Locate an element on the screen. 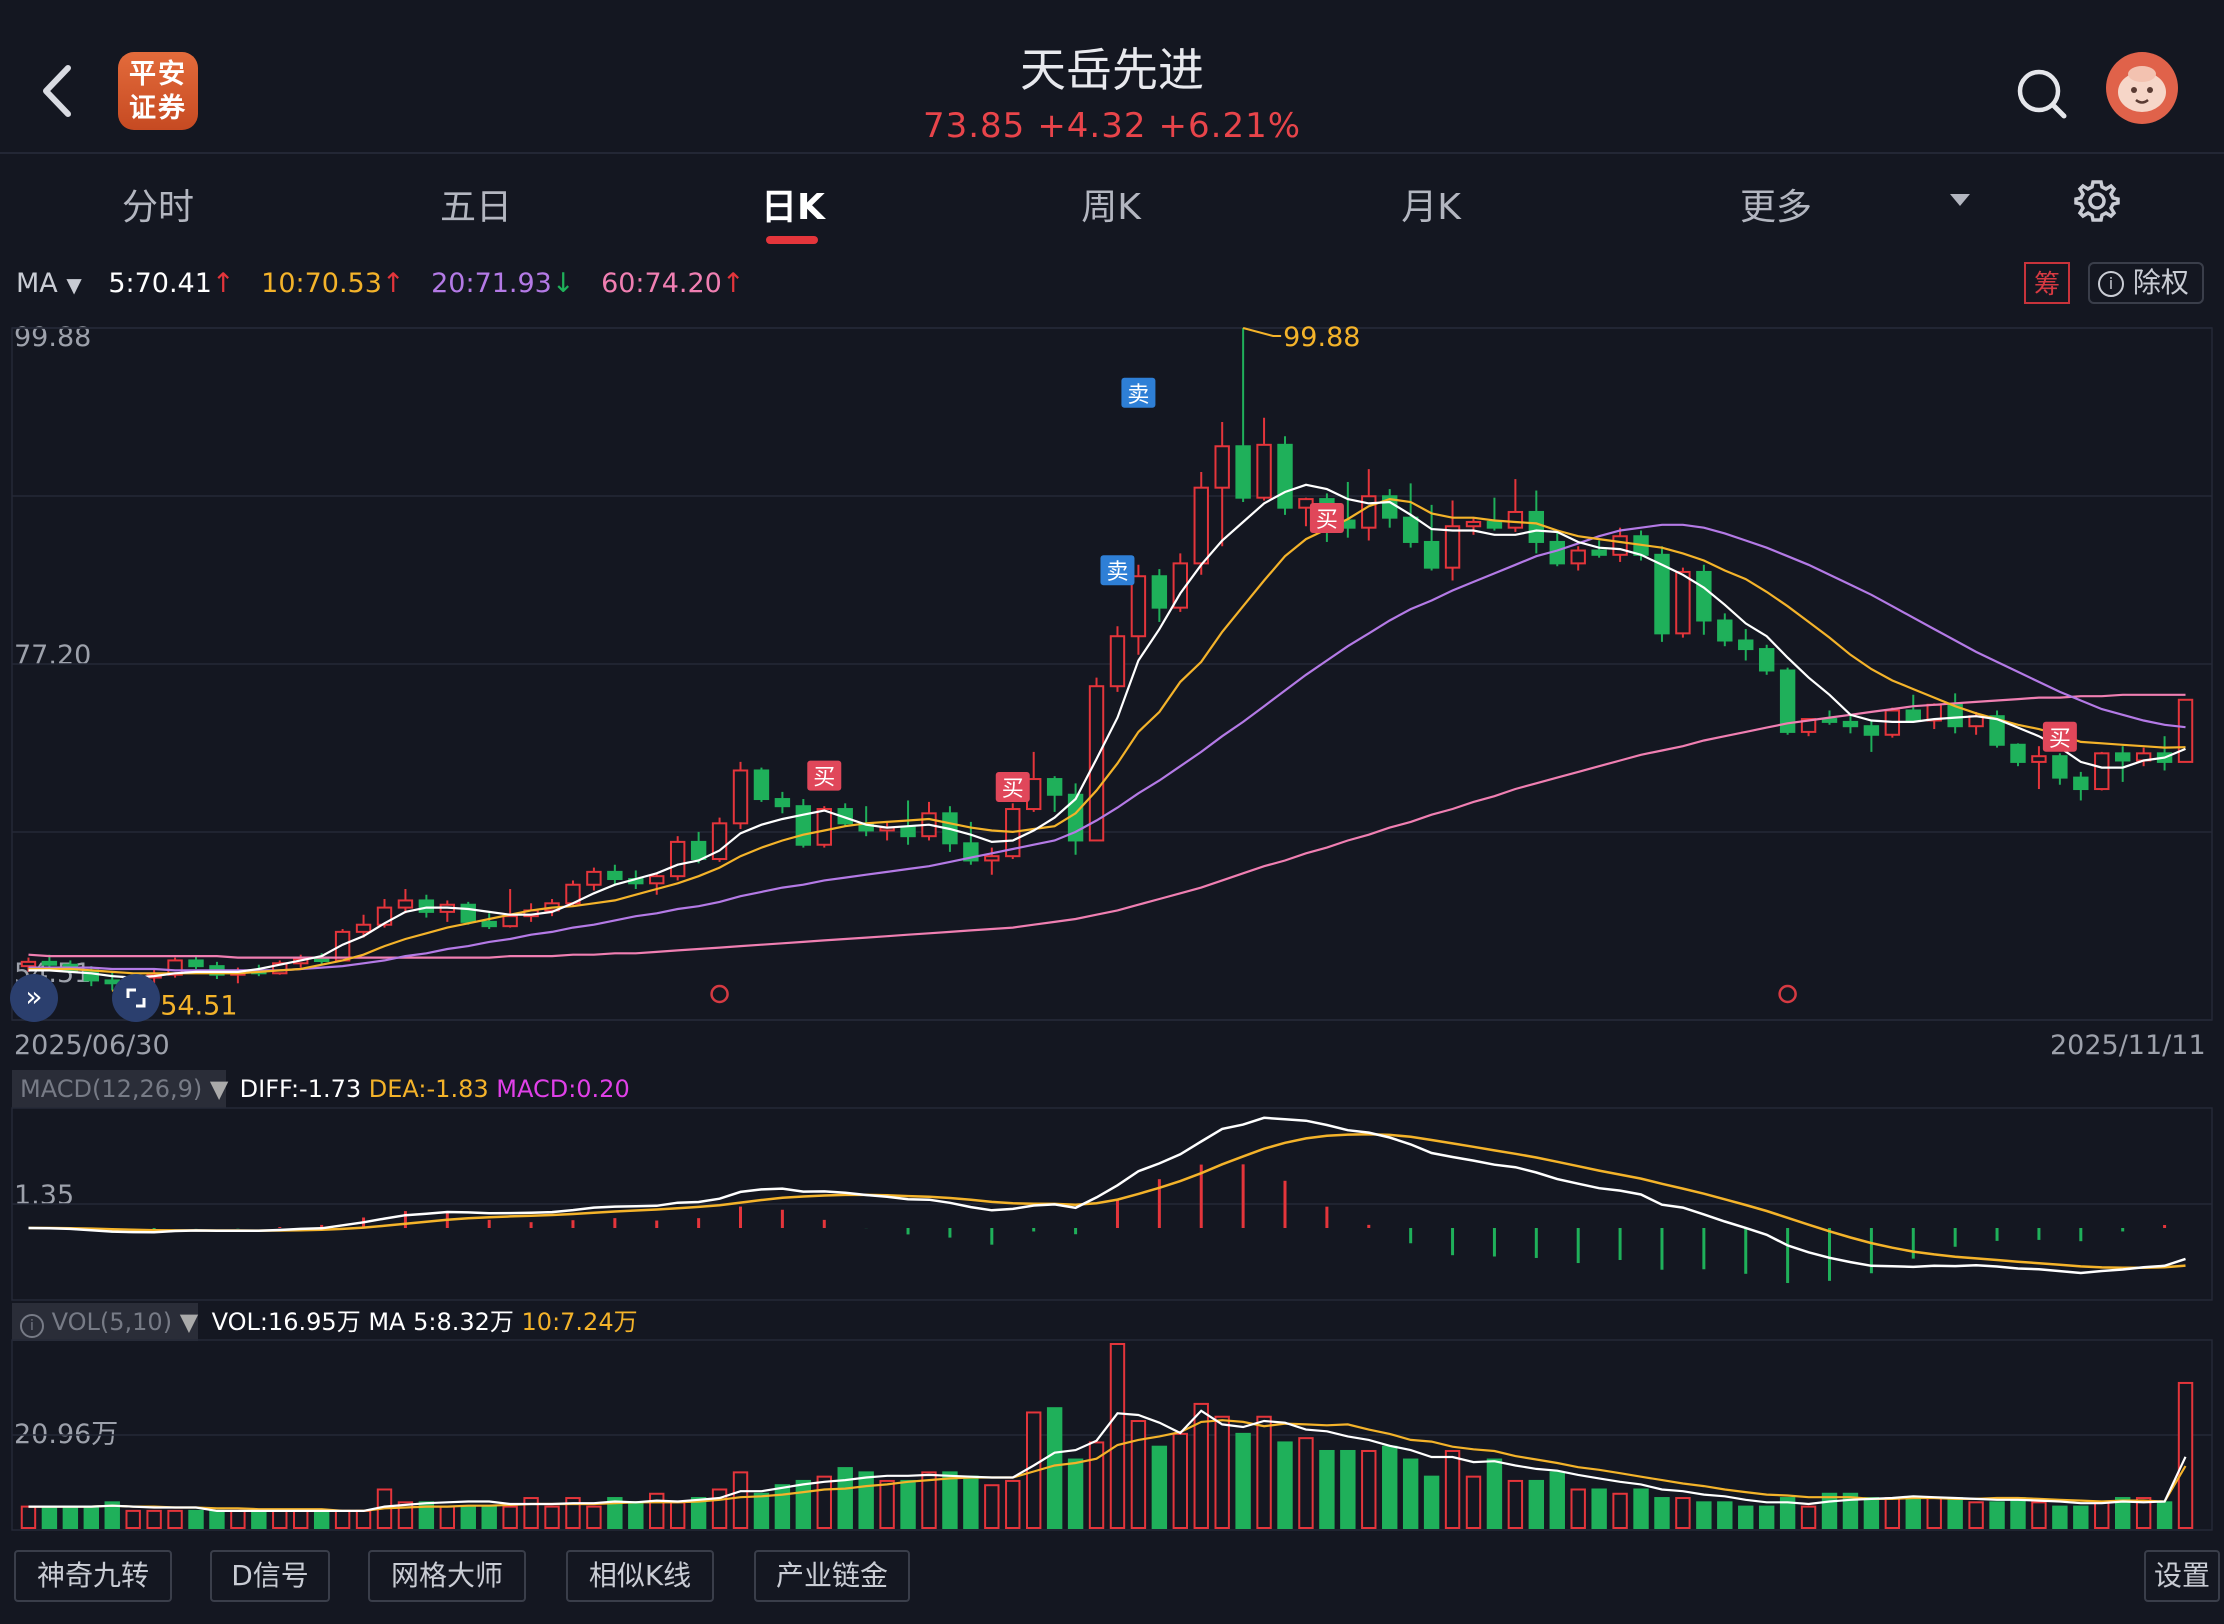  ma20-value: 20:71.93↓ is located at coordinates (503, 283).